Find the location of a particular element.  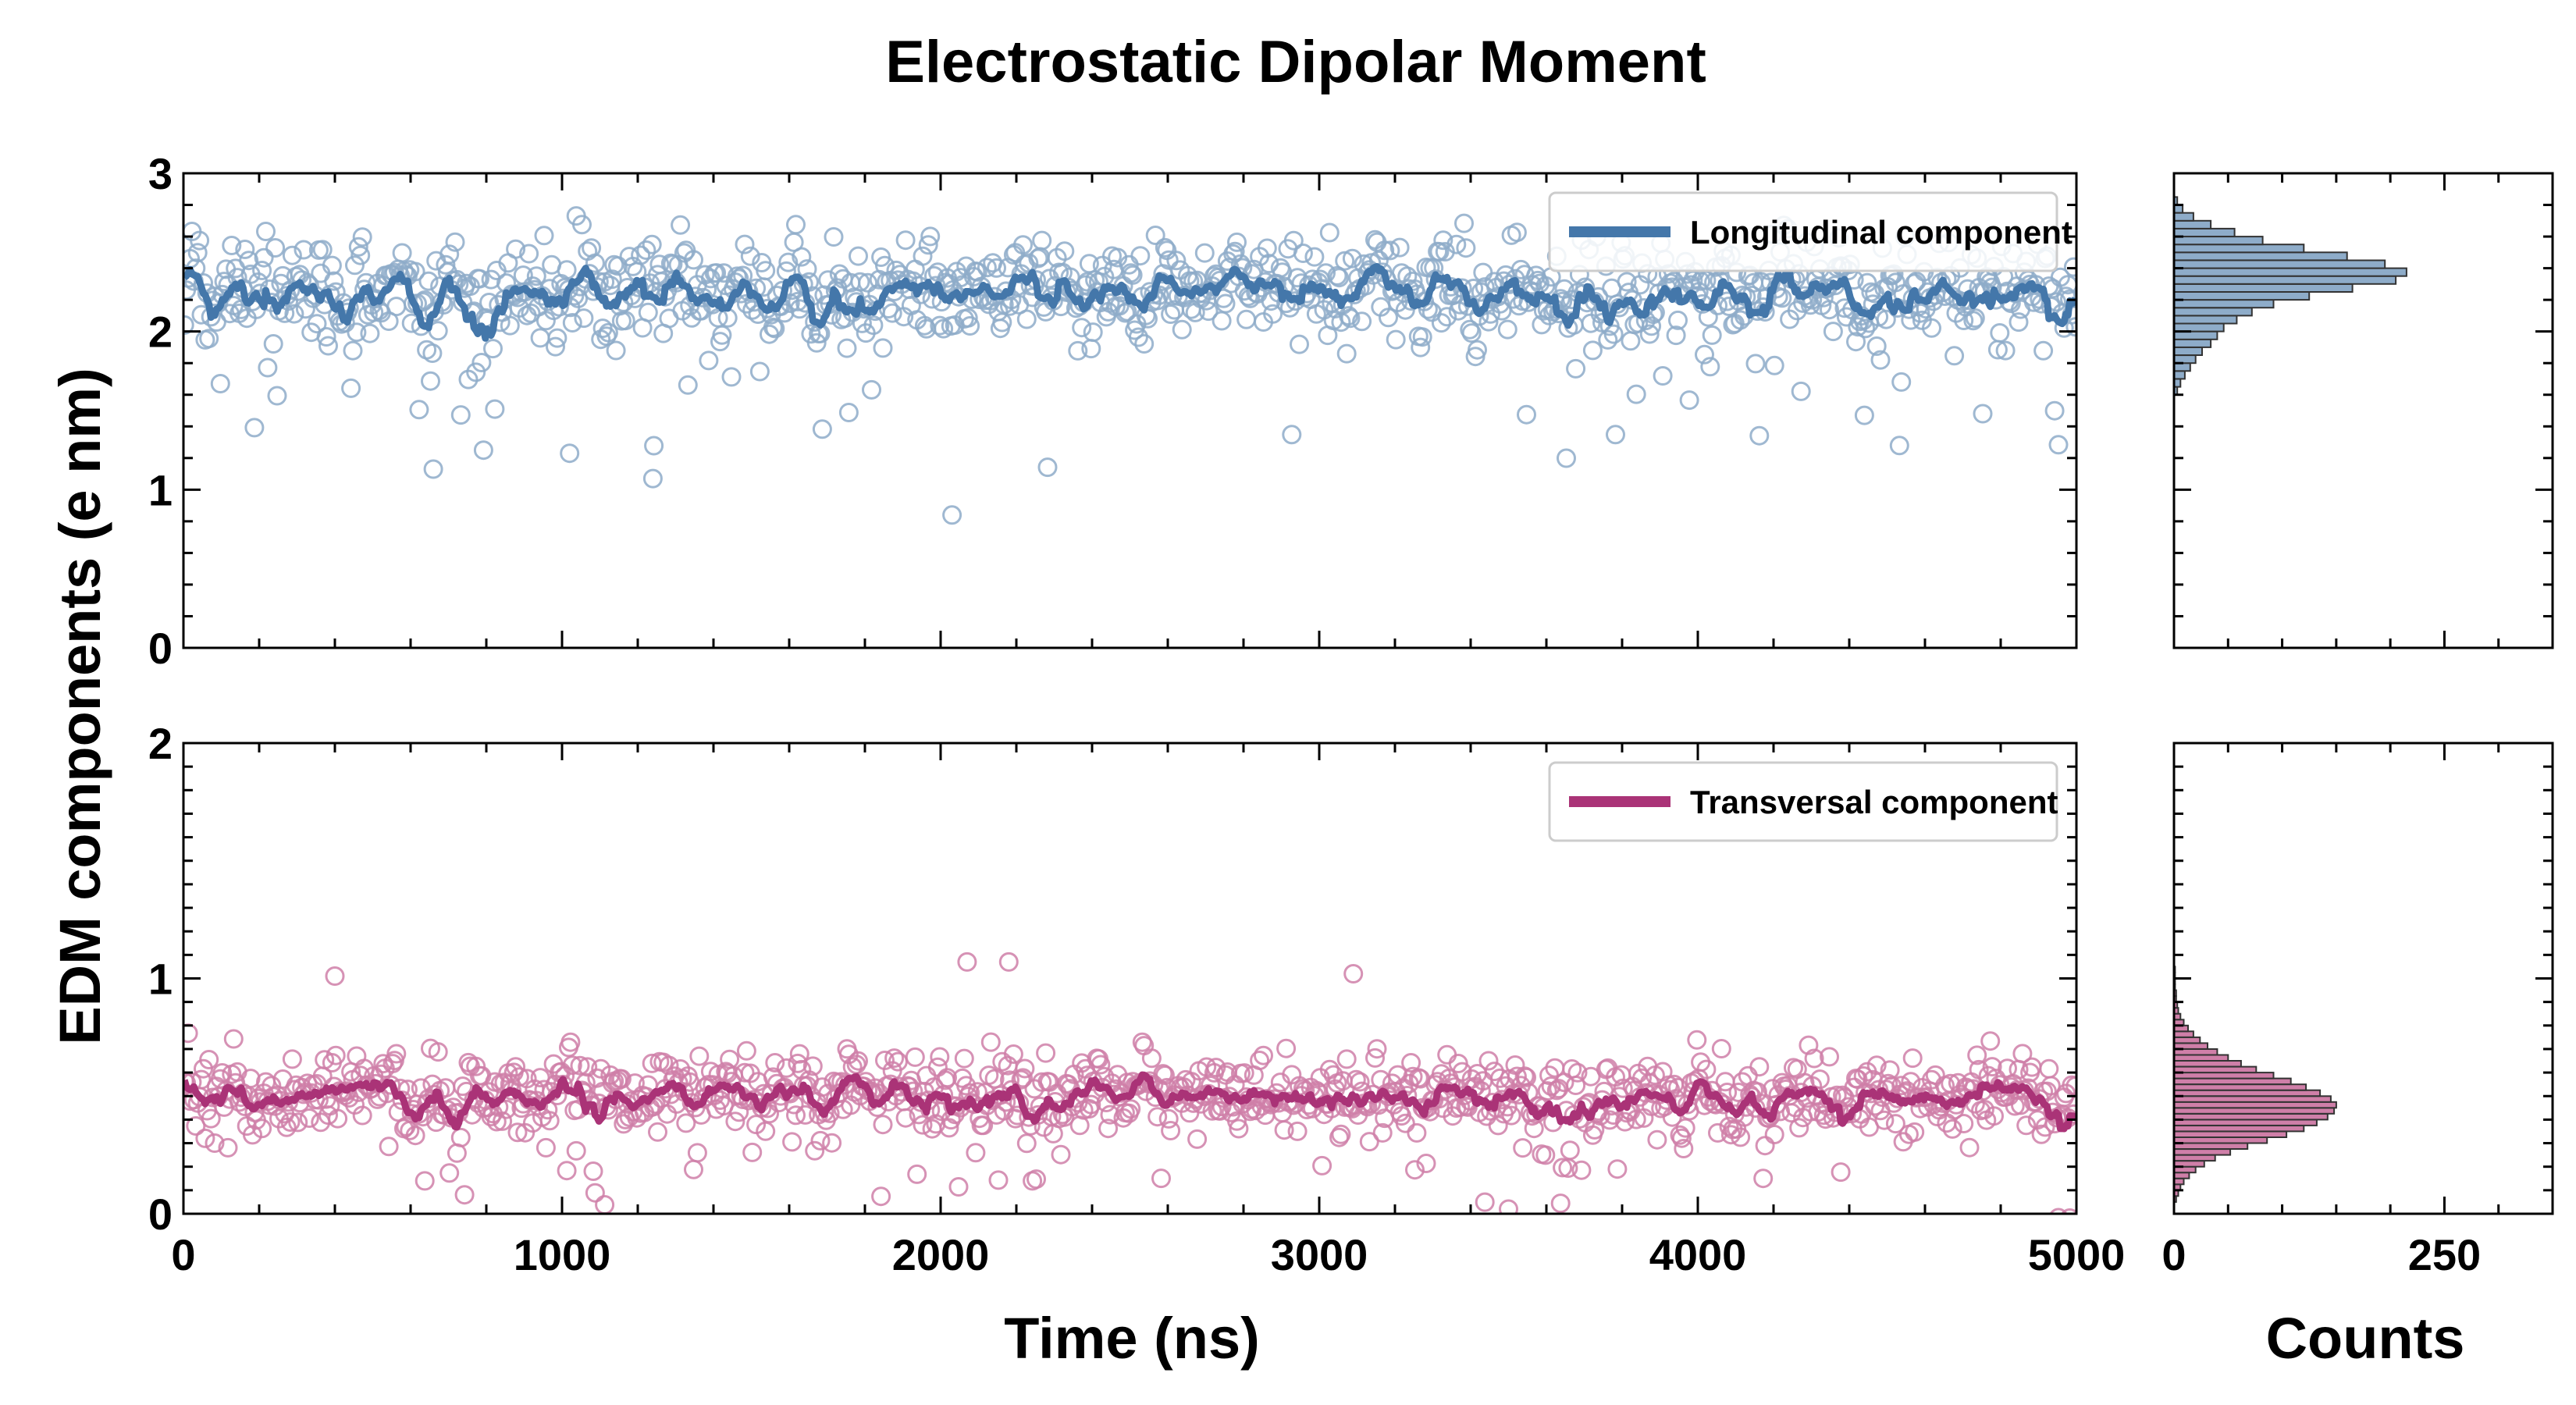

bottom-hist-xtick-label-0: 0 is located at coordinates (2173, 1254).